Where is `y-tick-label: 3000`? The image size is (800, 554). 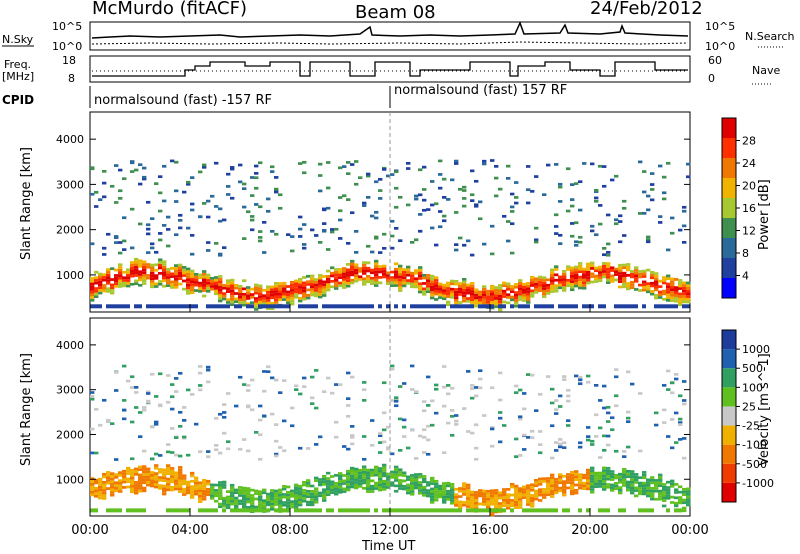
y-tick-label: 3000 is located at coordinates (70, 390).